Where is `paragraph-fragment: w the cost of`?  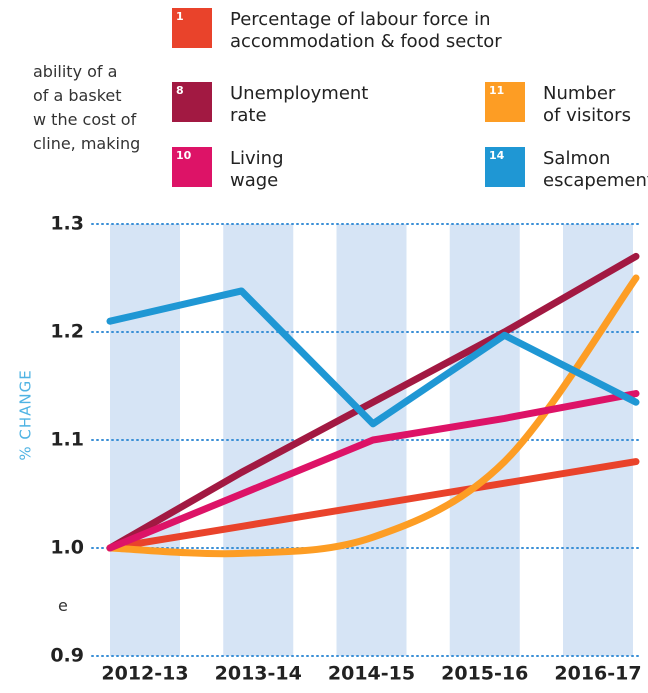 paragraph-fragment: w the cost of is located at coordinates (85, 119).